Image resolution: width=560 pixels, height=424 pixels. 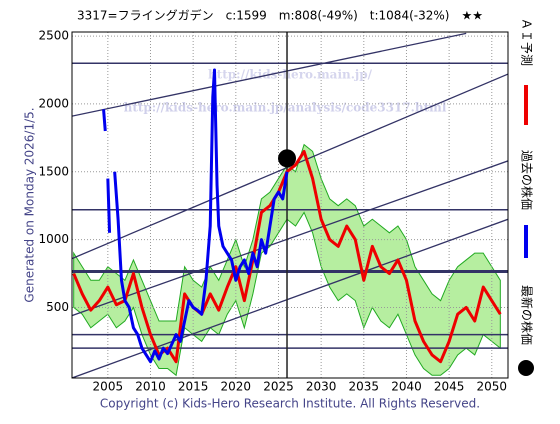 I want to click on y-tick-label: 2000, so click(x=53, y=103).